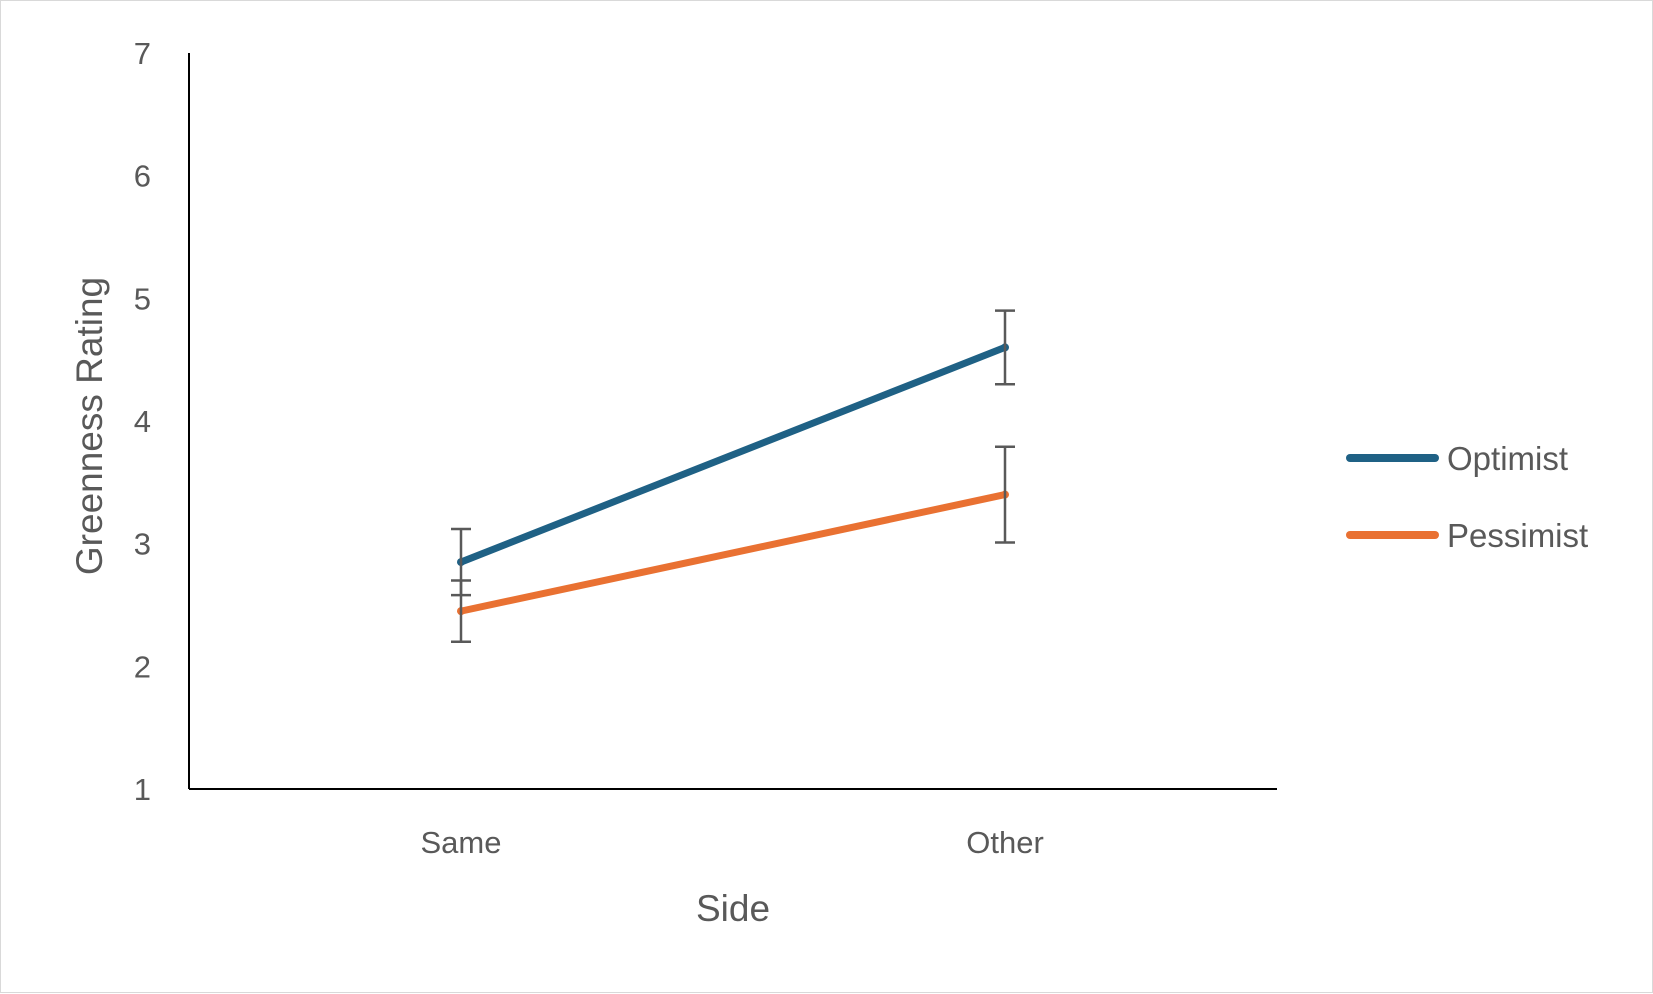  Describe the element at coordinates (733, 553) in the screenshot. I see `series-line-pessimist` at that location.